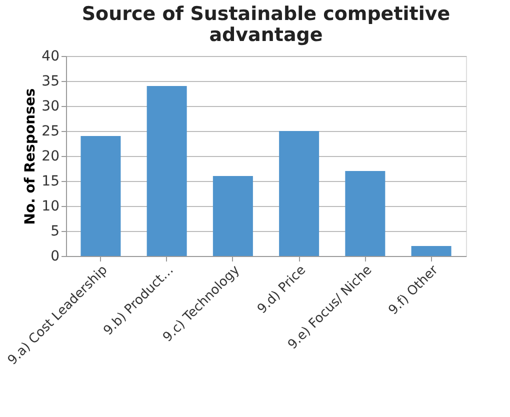  Describe the element at coordinates (266, 14) in the screenshot. I see `text: Source of Sustainable competitive` at that location.